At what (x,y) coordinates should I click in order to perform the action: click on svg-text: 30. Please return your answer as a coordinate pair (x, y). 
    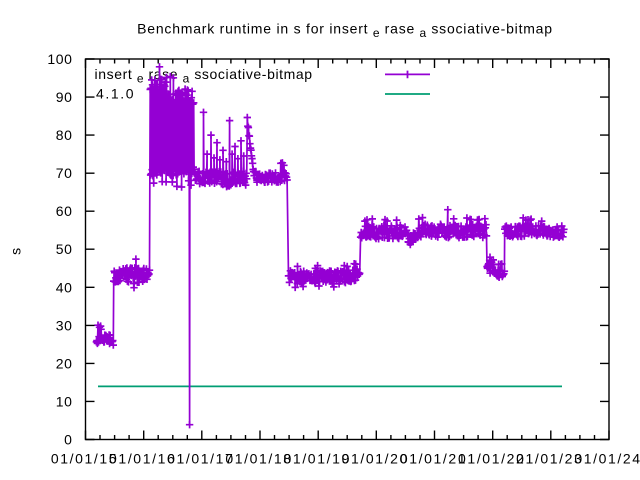
    Looking at the image, I should click on (64, 325).